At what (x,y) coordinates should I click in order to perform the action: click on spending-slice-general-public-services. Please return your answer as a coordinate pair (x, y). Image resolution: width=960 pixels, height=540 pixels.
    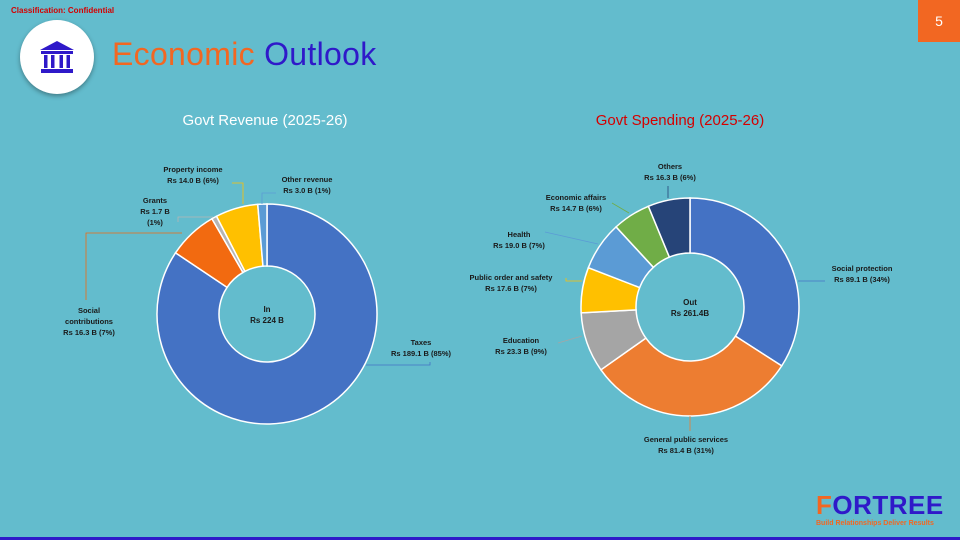
    Looking at the image, I should click on (691, 376).